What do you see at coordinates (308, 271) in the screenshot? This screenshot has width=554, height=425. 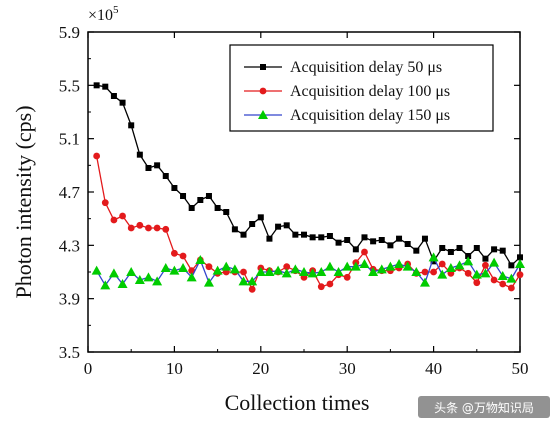 I see `series-line` at bounding box center [308, 271].